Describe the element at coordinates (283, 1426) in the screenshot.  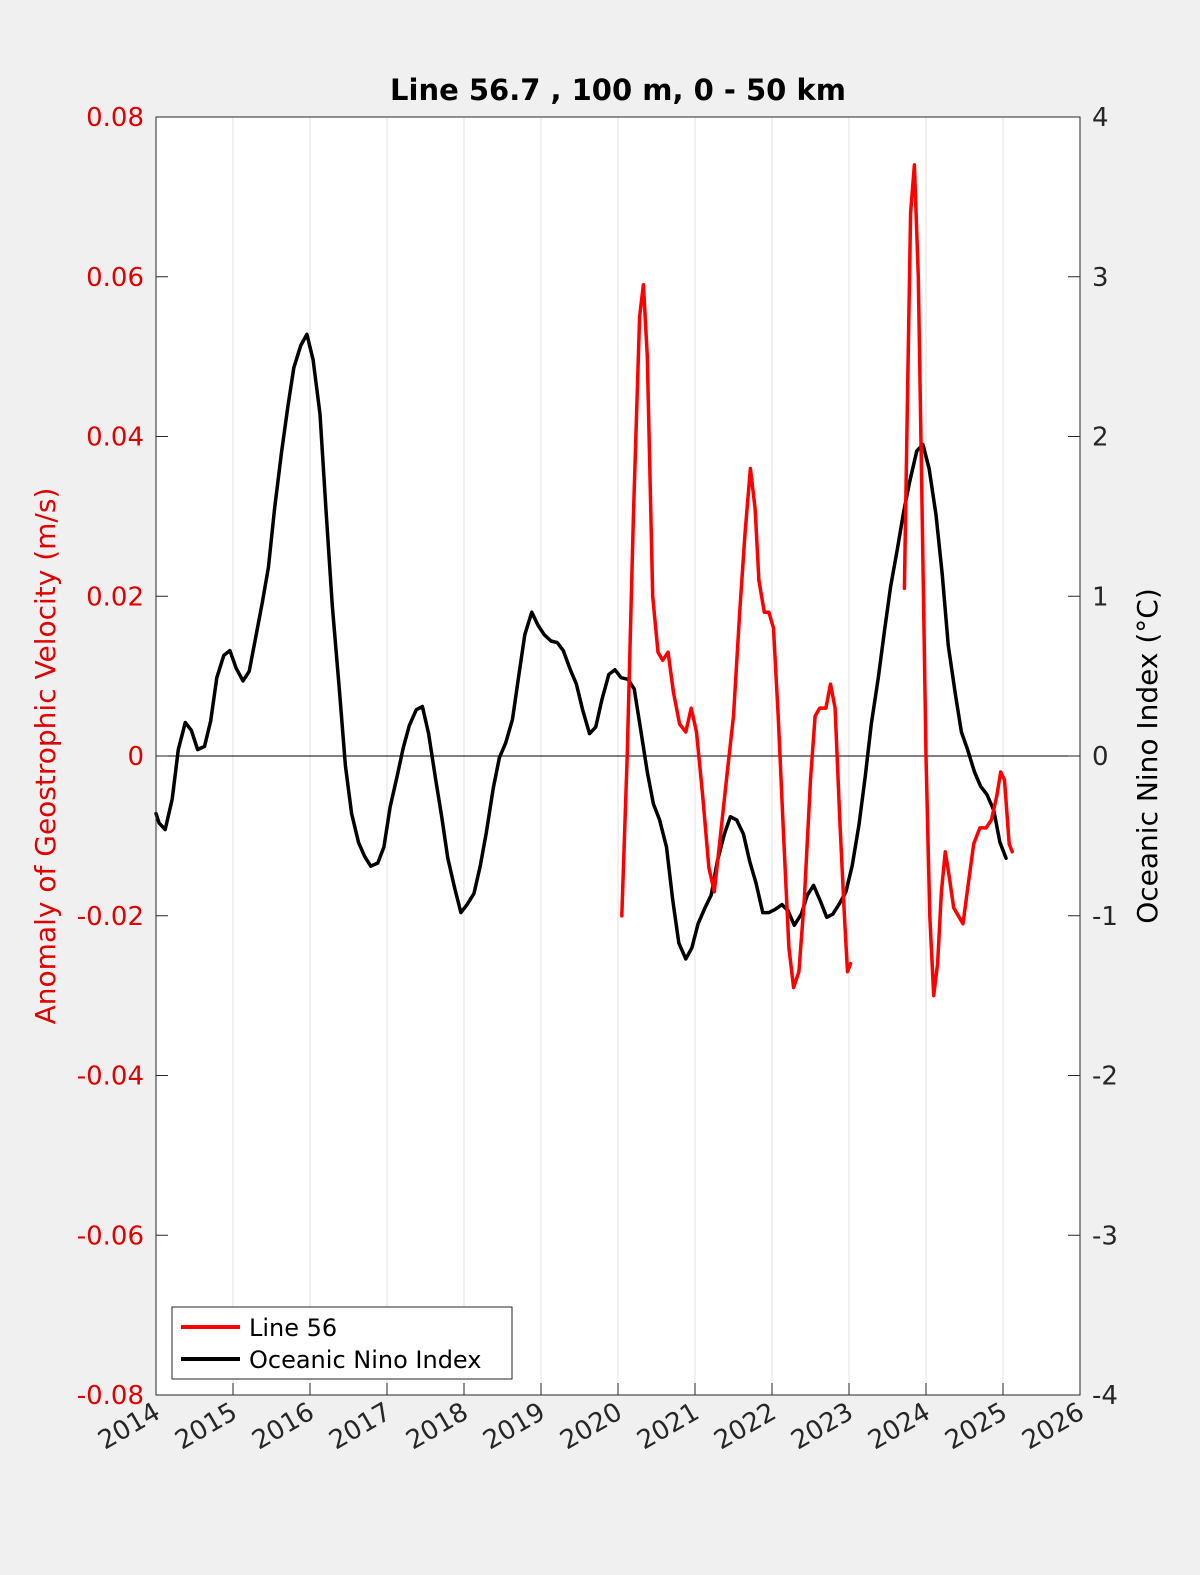
I see `x-tick-label: 2016` at that location.